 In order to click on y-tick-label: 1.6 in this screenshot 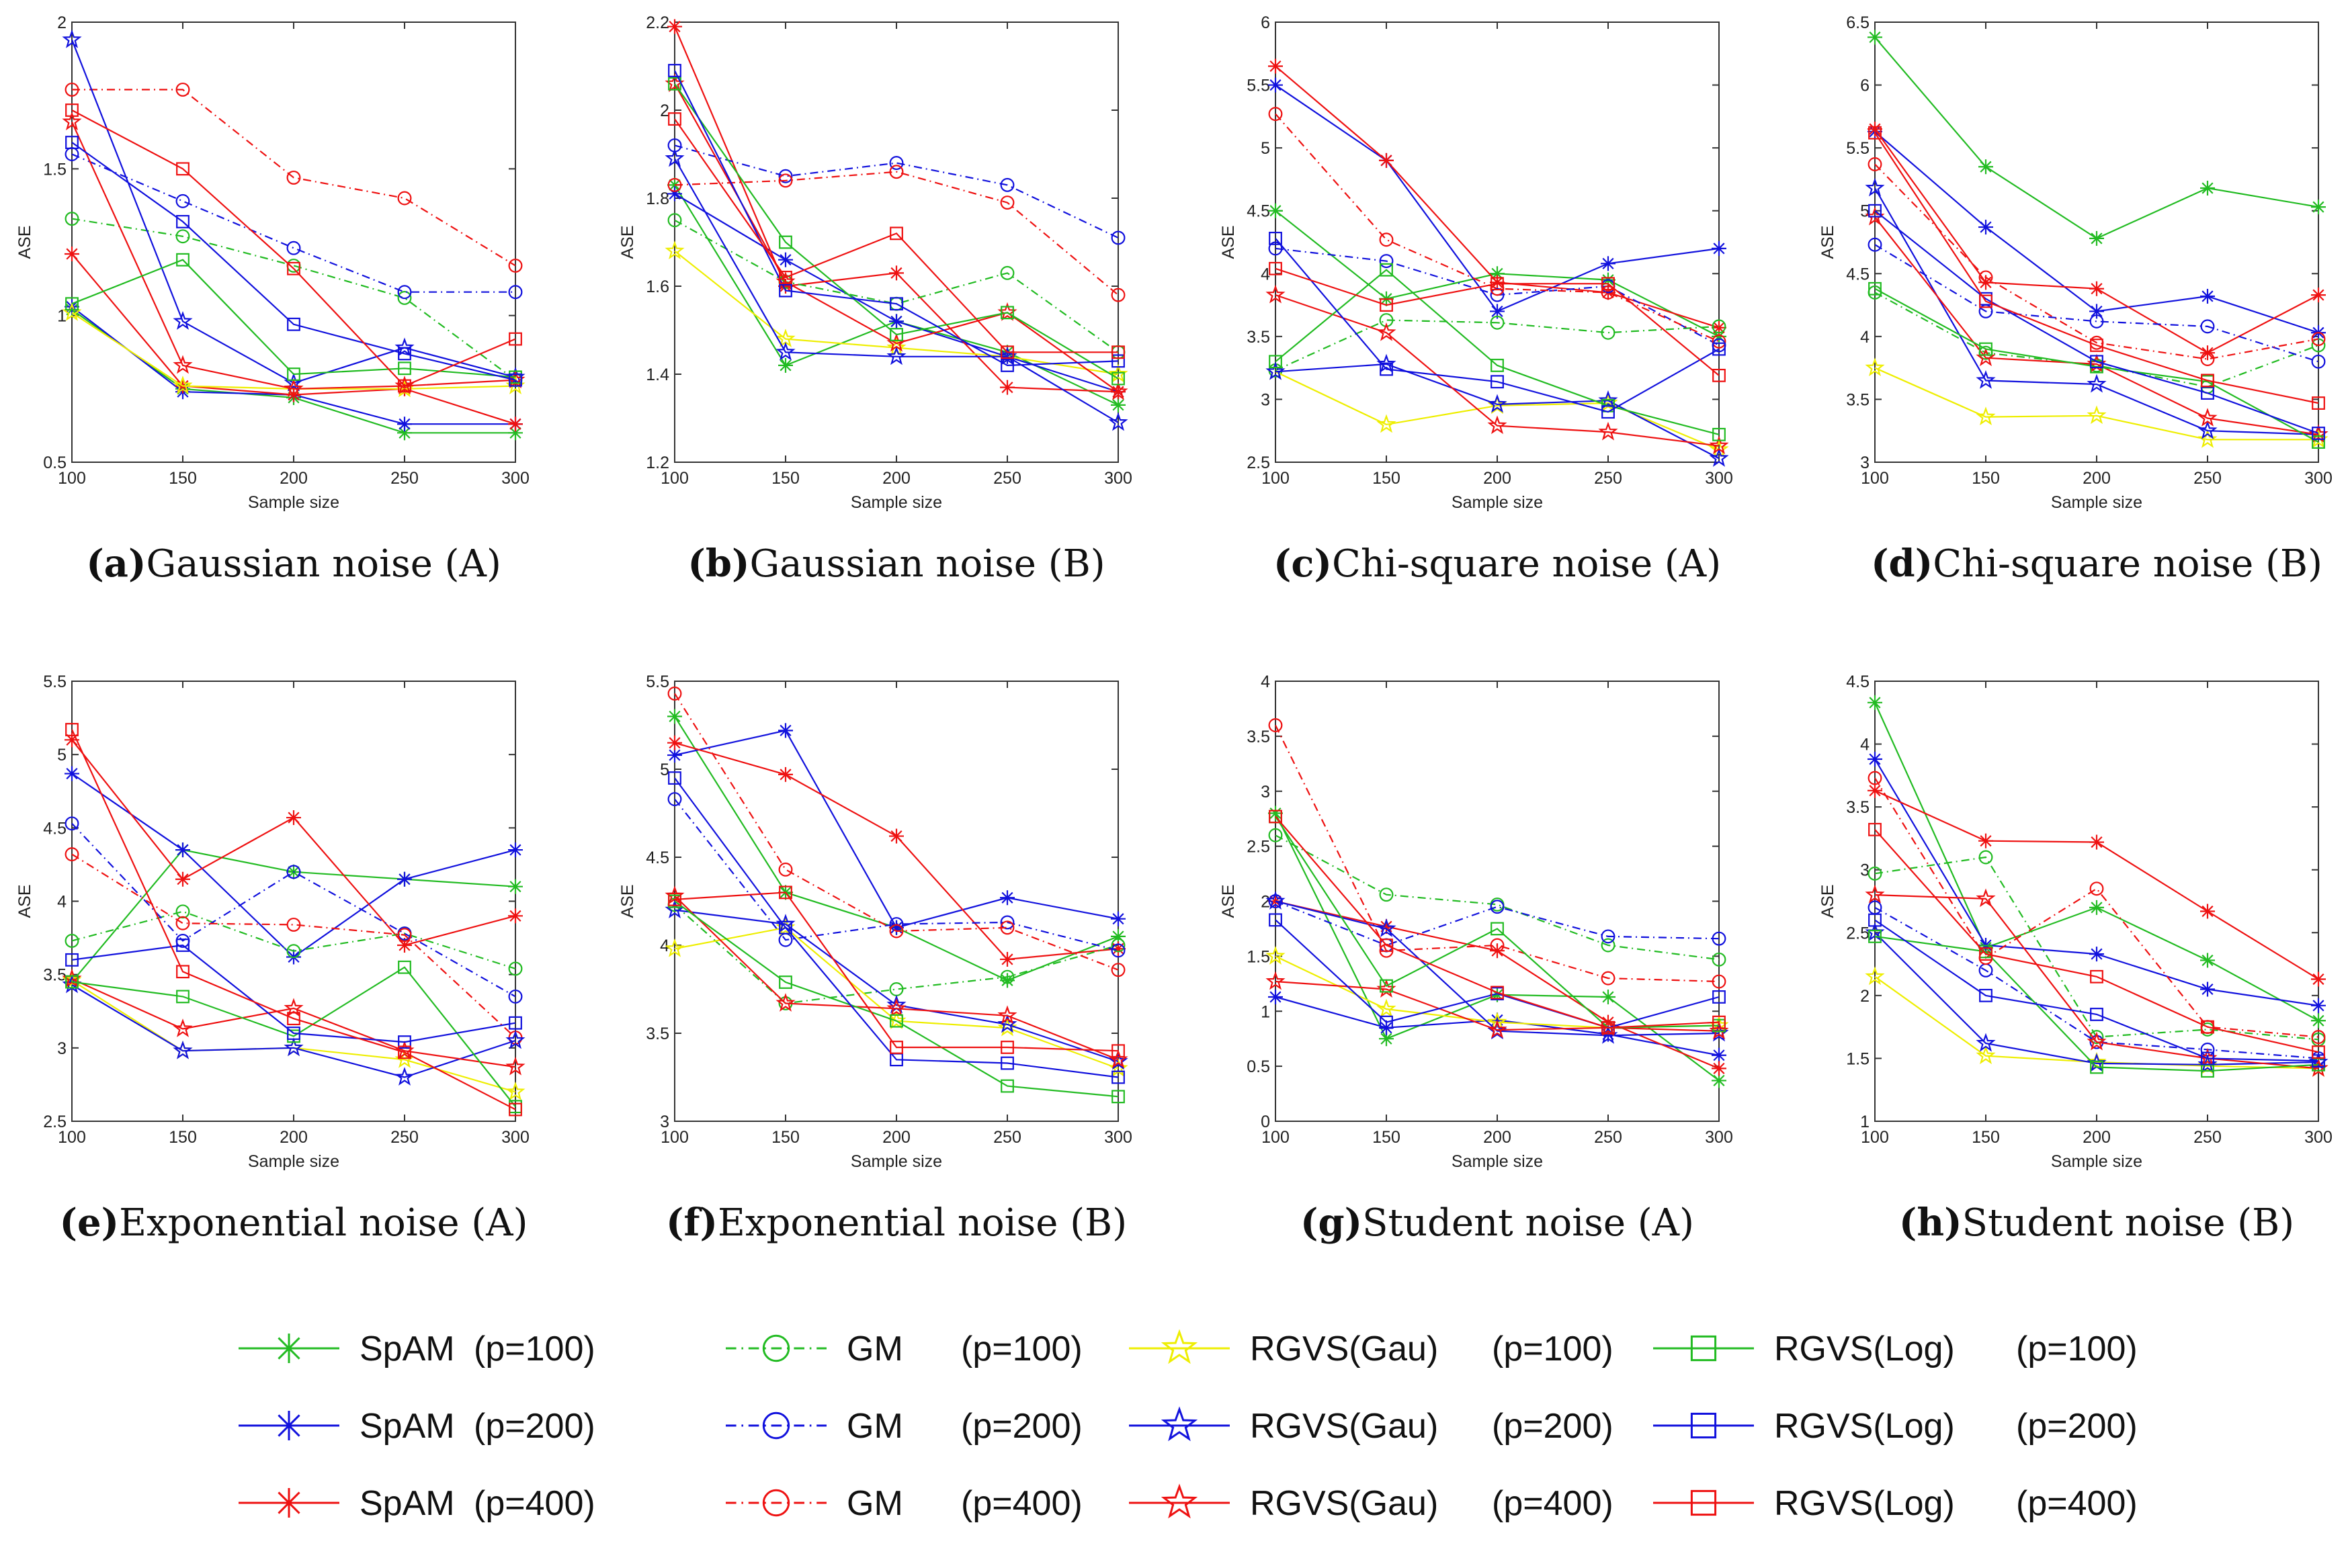, I will do `click(657, 286)`.